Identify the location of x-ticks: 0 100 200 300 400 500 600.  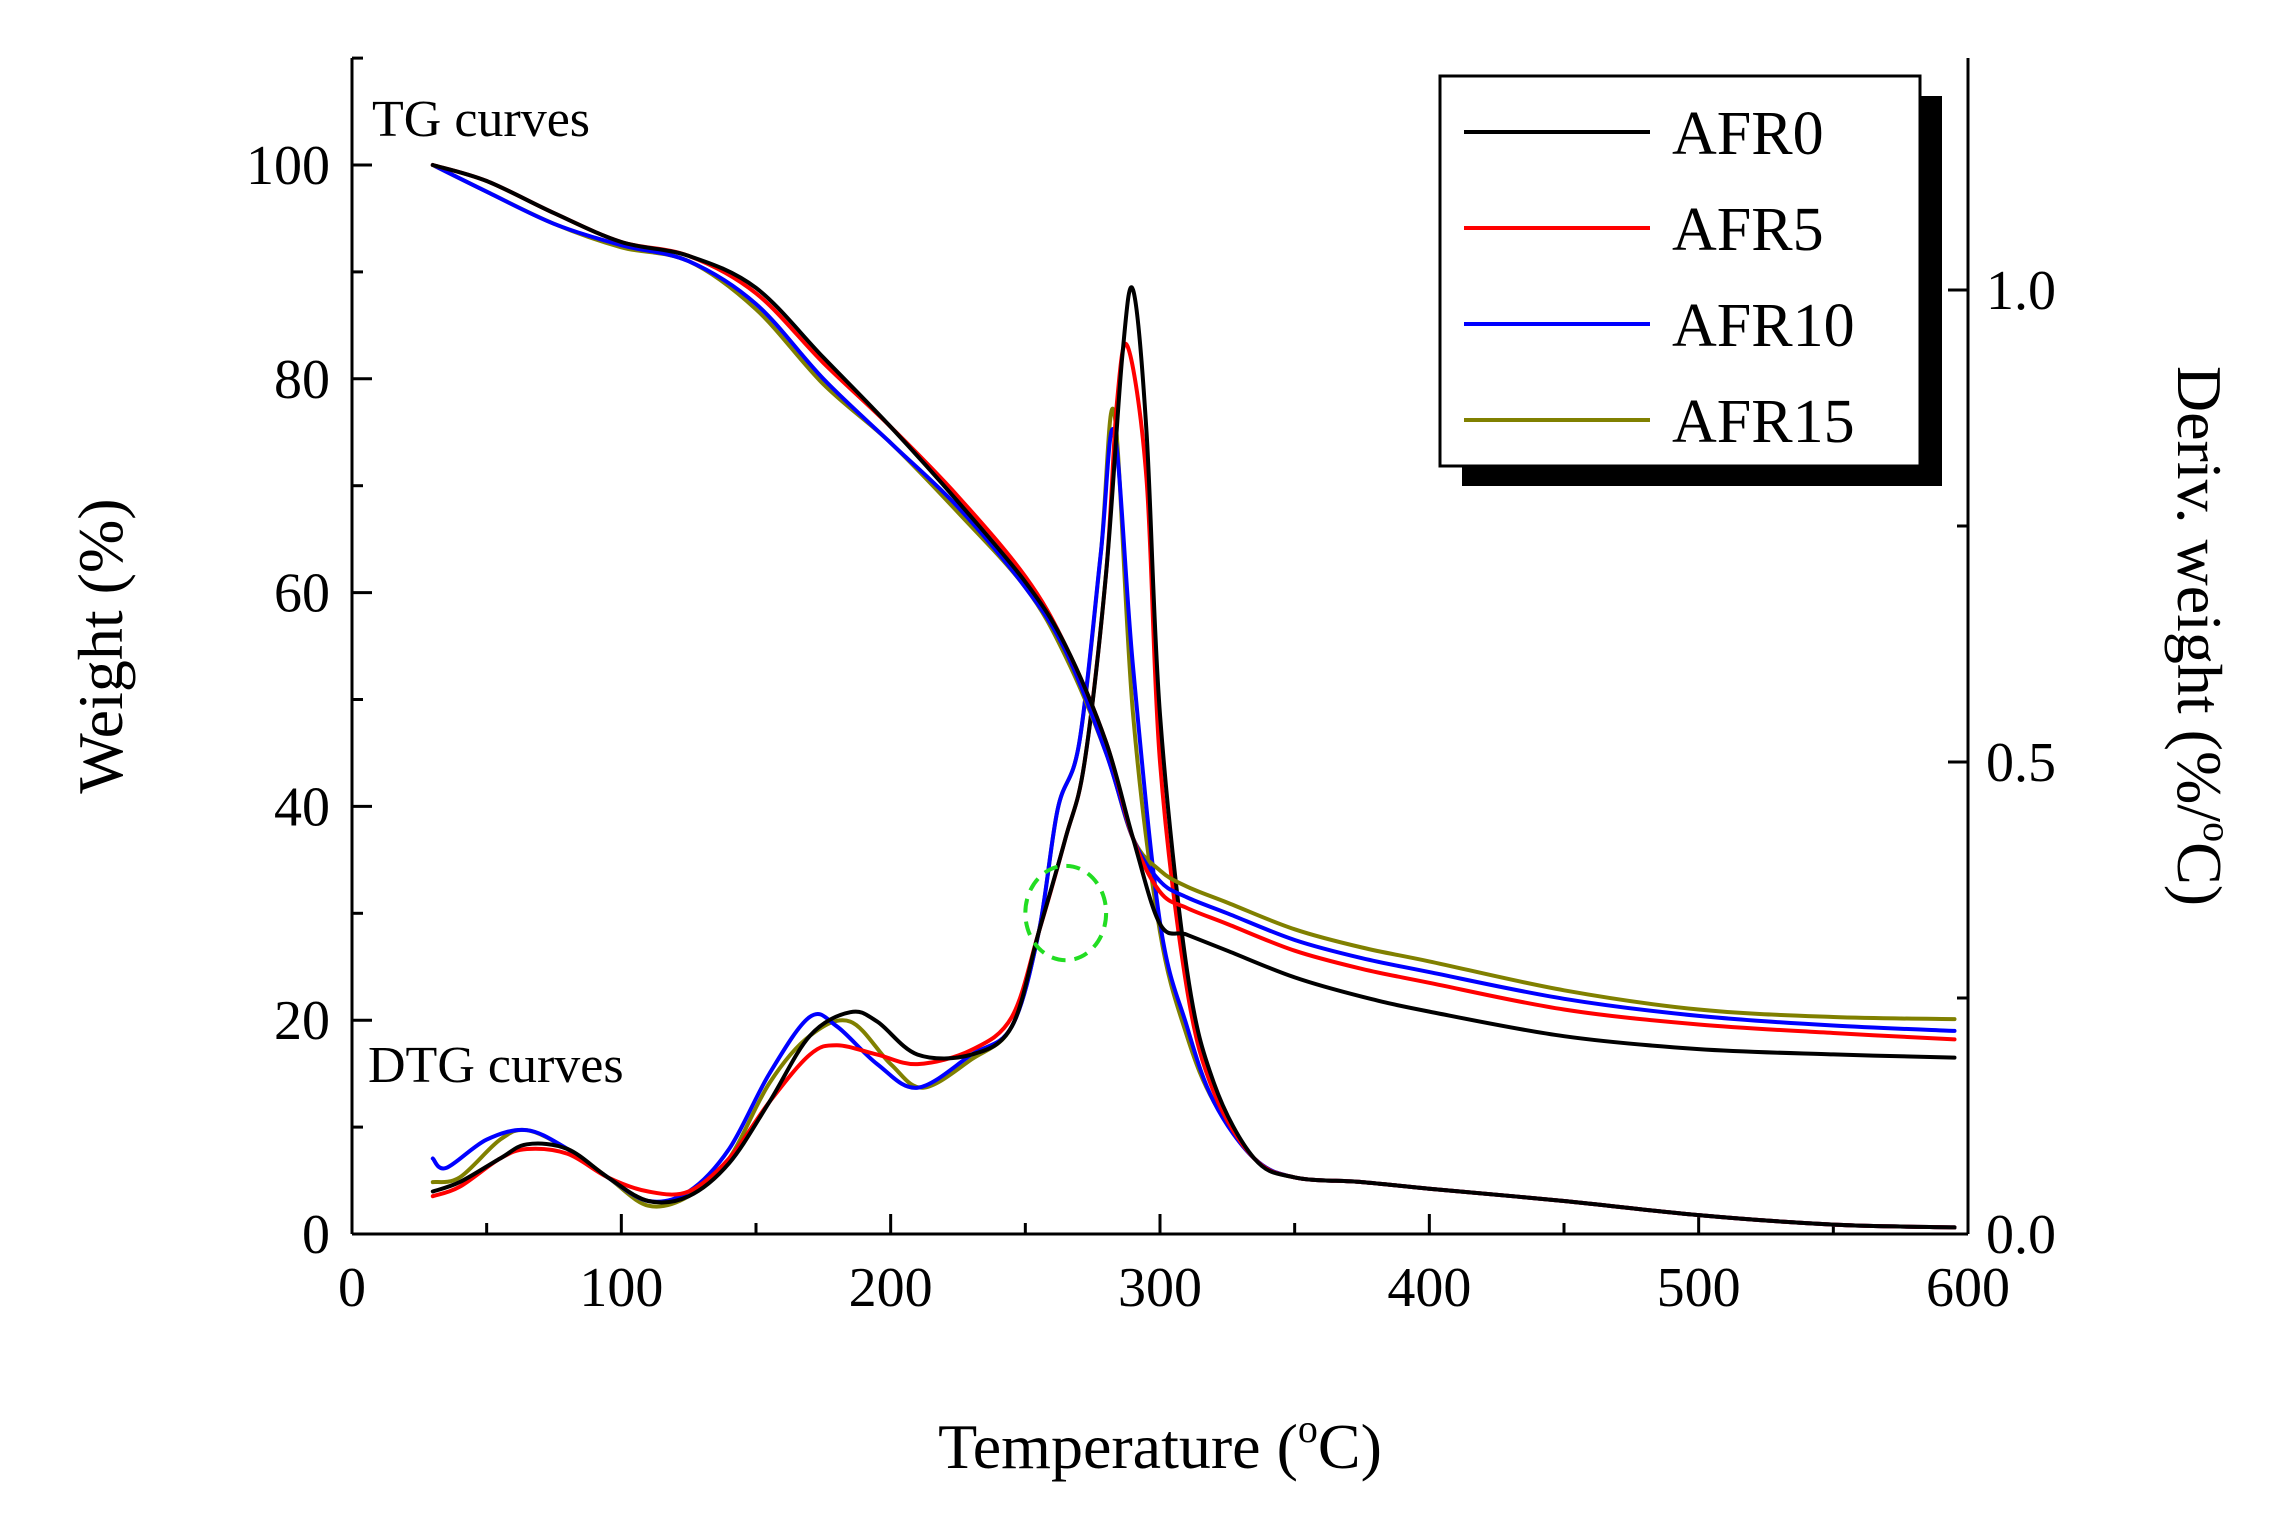
(1174, 1266).